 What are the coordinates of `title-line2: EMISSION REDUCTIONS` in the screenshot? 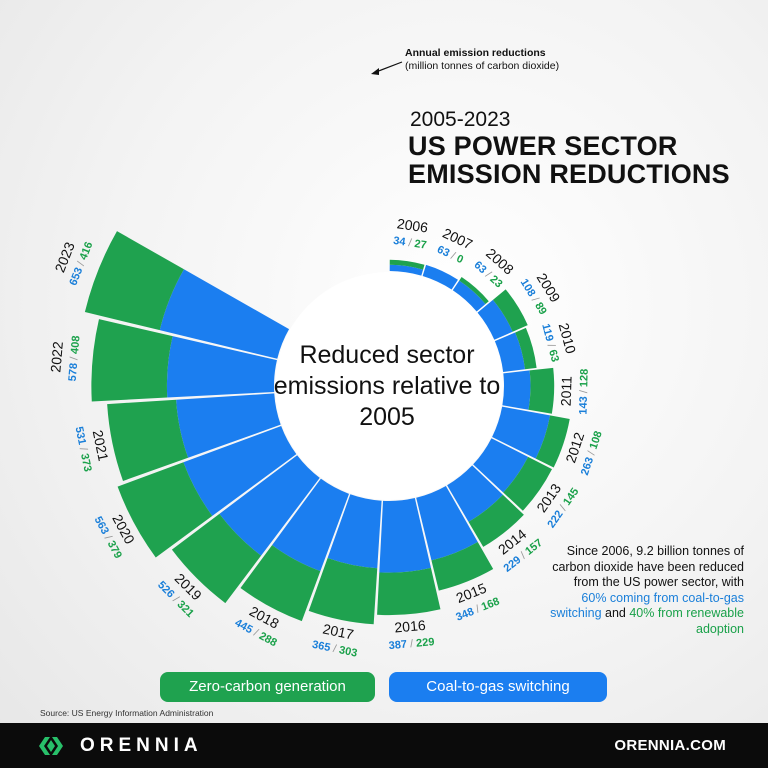 It's located at (569, 174).